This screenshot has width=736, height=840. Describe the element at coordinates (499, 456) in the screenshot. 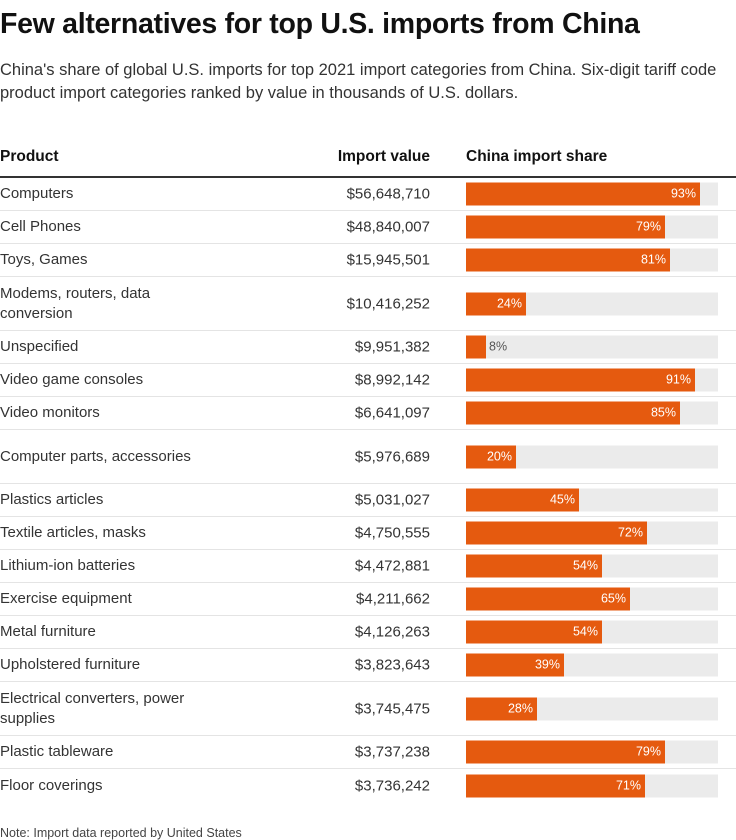

I see `share-label: 20%` at that location.